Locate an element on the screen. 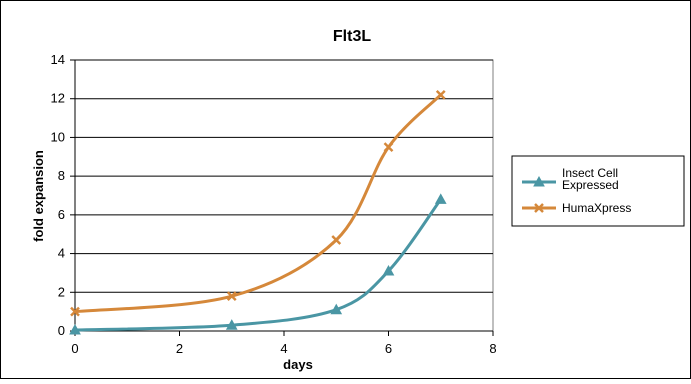 The image size is (691, 384). x-tick-labels: 0 2 4 6 8 is located at coordinates (283, 348).